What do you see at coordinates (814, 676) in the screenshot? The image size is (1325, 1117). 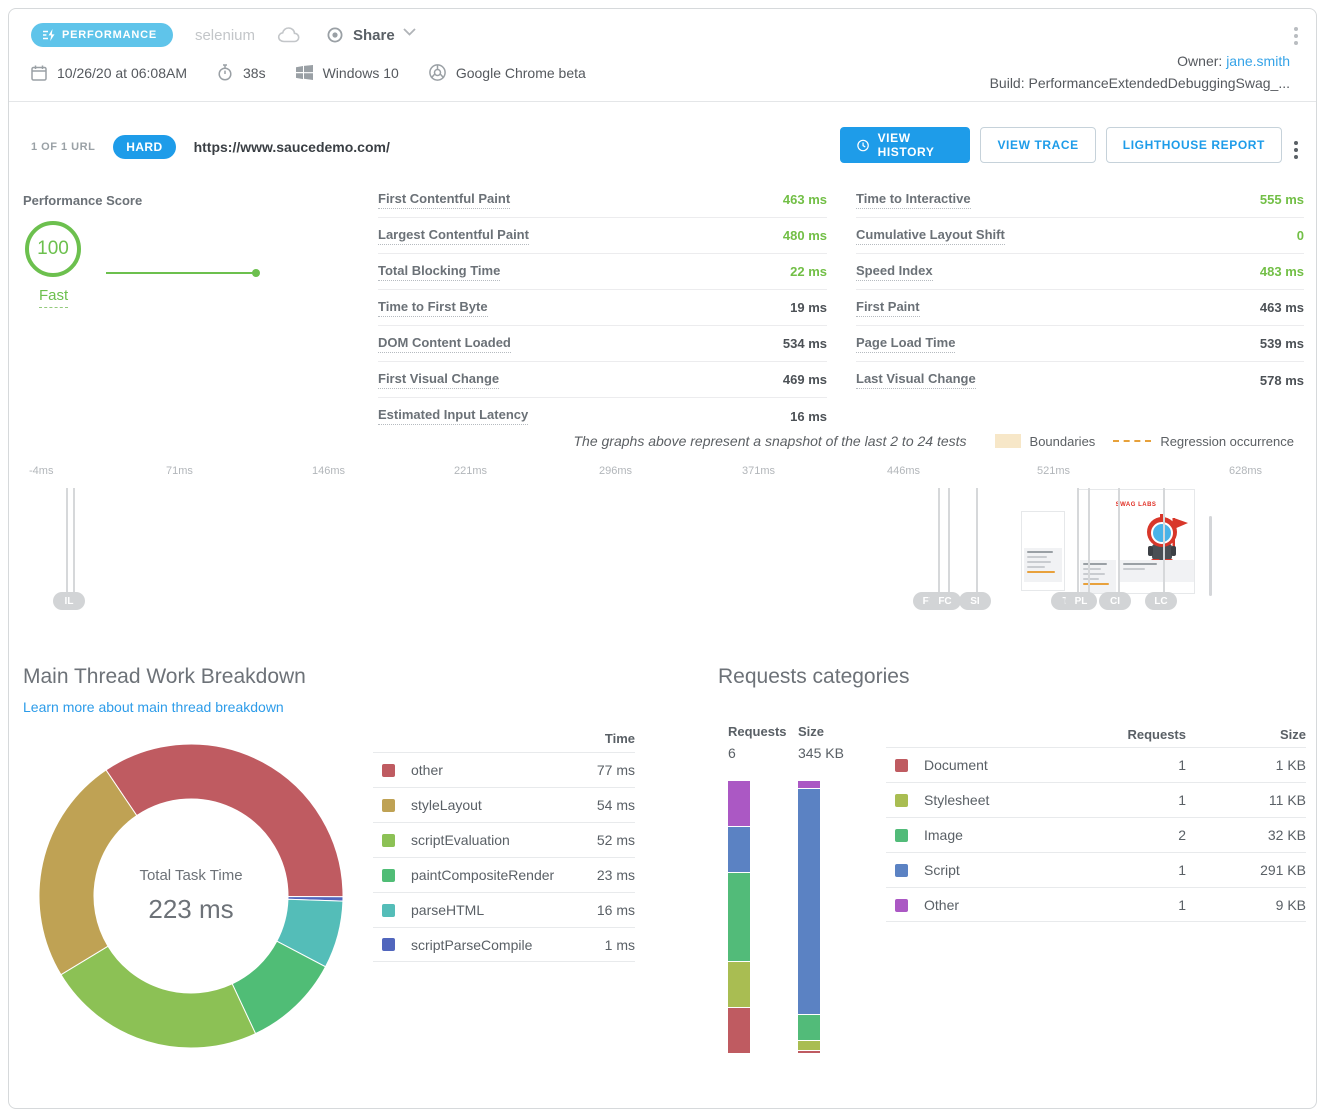 I see `requests-categories-title: Requests categories` at bounding box center [814, 676].